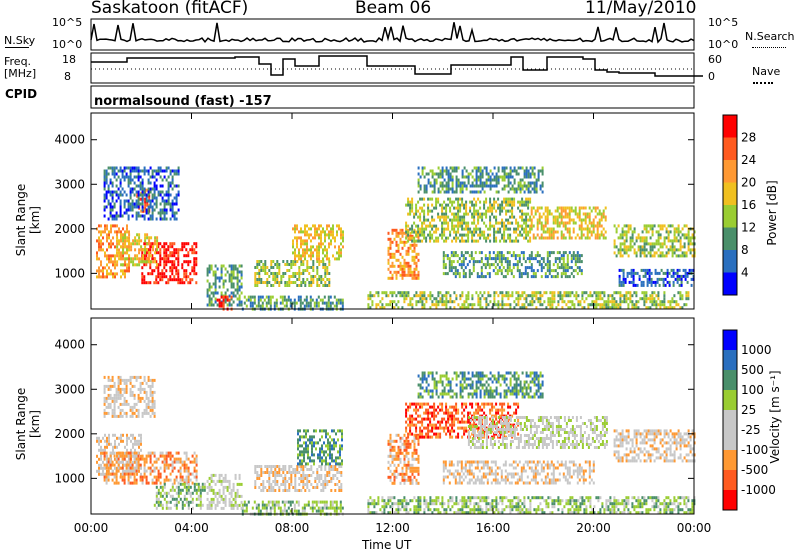 The height and width of the screenshot is (554, 800). Describe the element at coordinates (748, 410) in the screenshot. I see `velocity-colorbar-tick: 25` at that location.